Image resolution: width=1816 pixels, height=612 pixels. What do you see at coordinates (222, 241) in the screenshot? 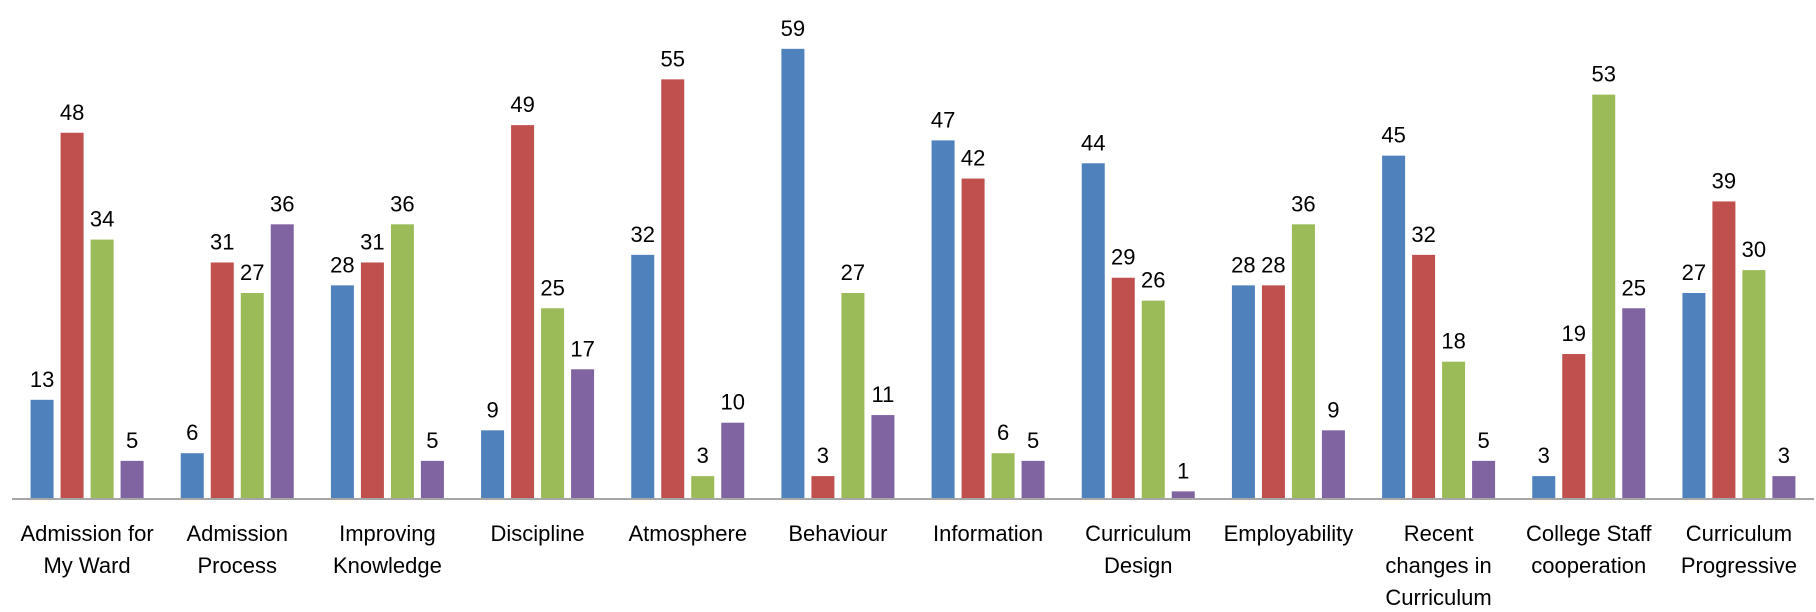
I see `data-label-s2-c2: 31` at bounding box center [222, 241].